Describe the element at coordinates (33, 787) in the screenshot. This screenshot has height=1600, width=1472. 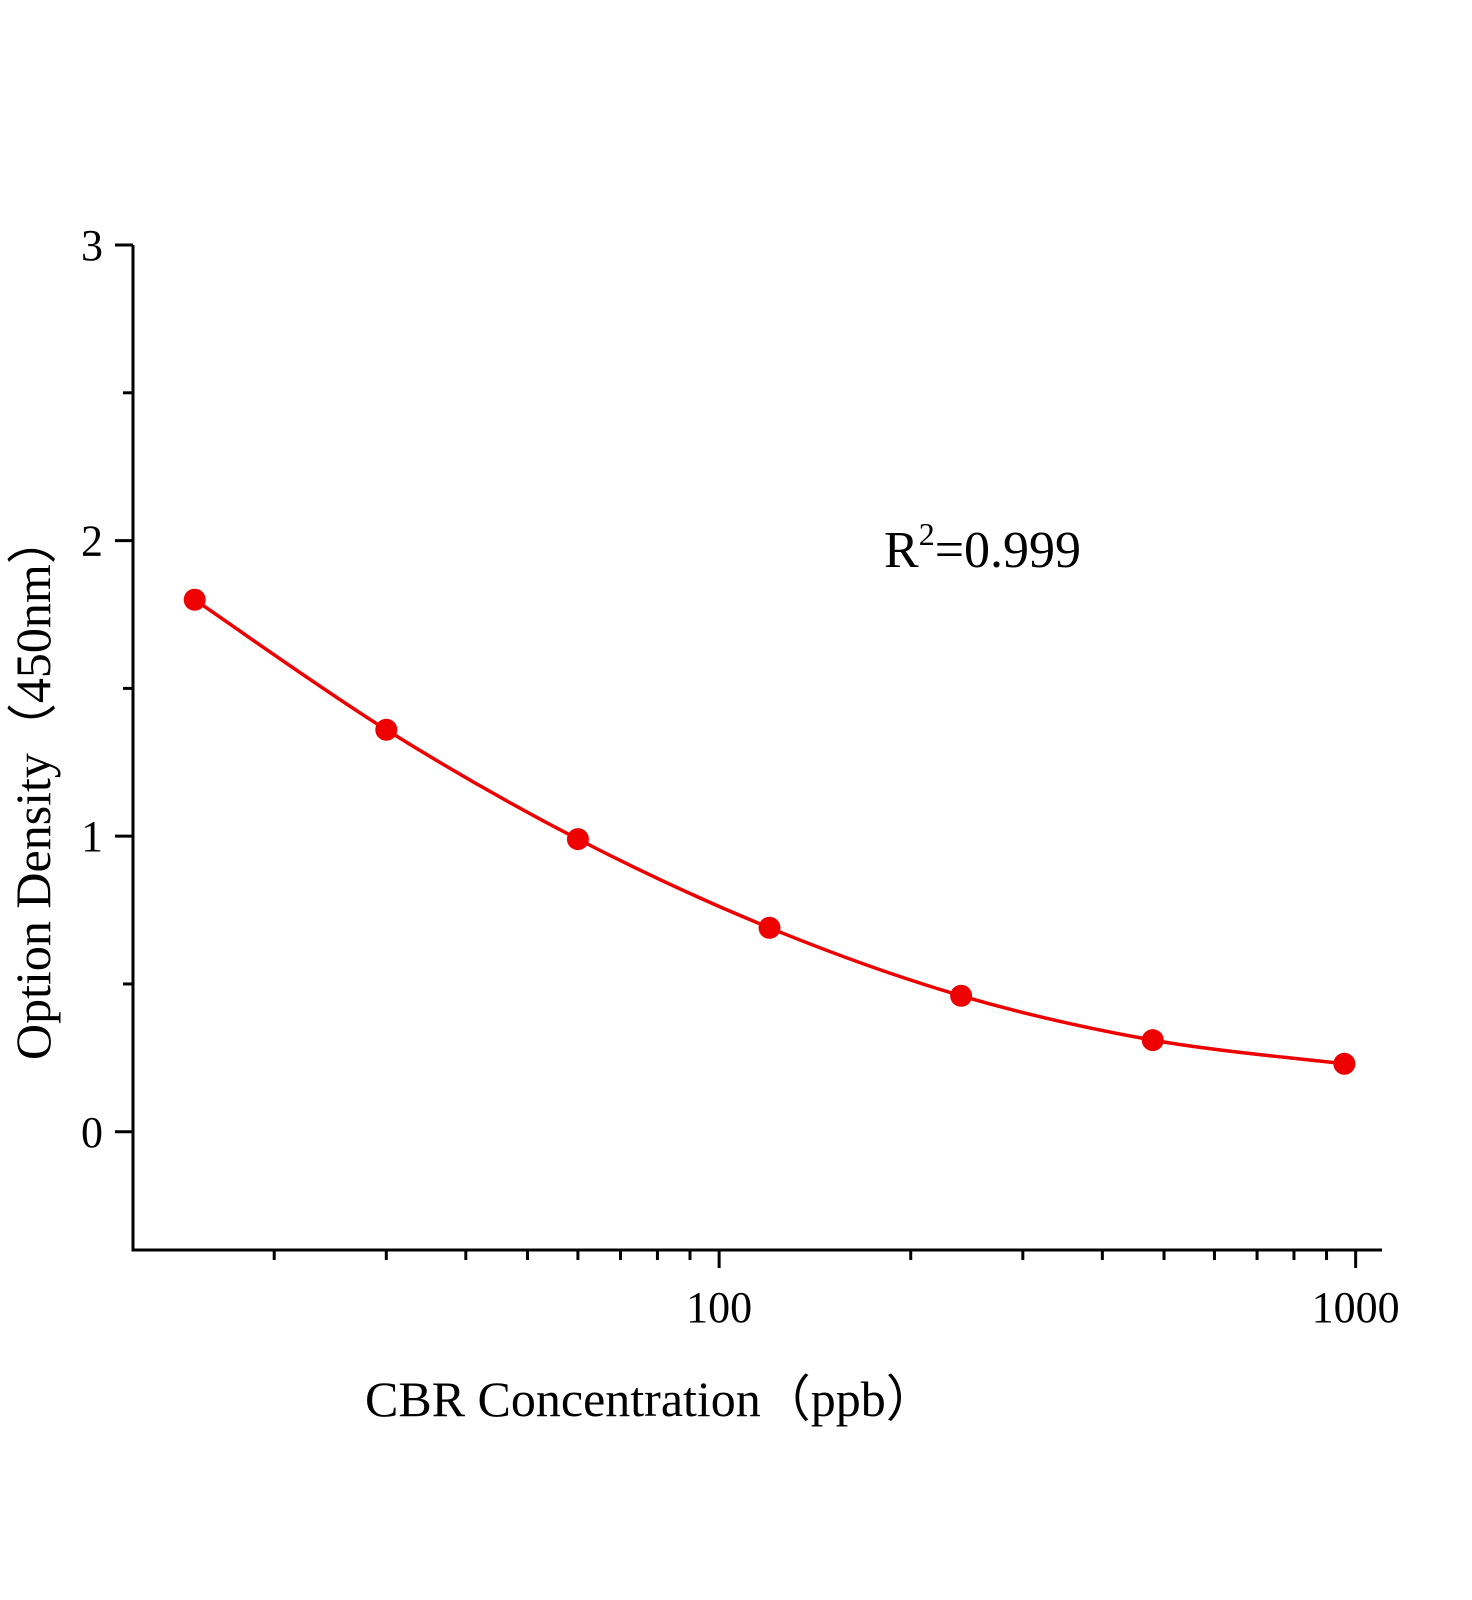
I see `y-axis-title: Option Density（450nm）` at that location.